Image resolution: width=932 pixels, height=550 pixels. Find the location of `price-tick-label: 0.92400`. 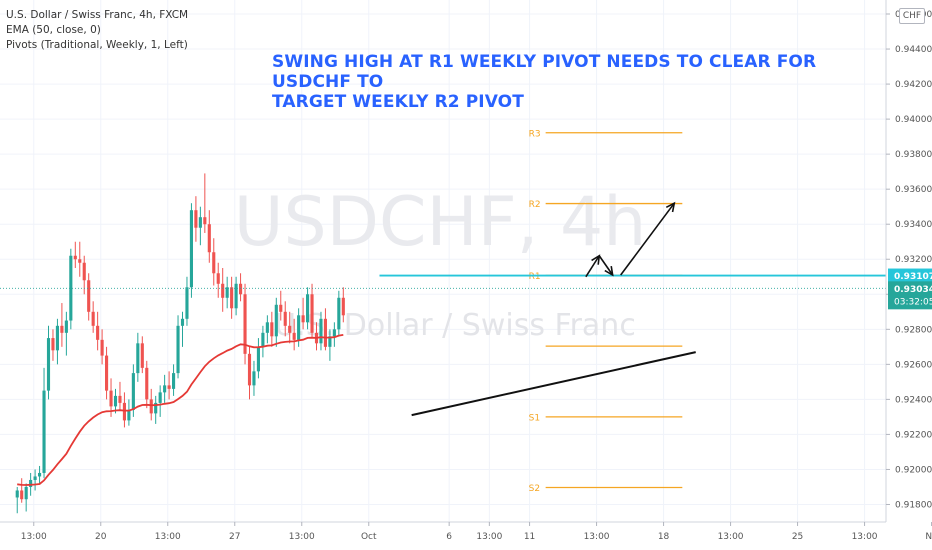

price-tick-label: 0.92400 is located at coordinates (913, 400).